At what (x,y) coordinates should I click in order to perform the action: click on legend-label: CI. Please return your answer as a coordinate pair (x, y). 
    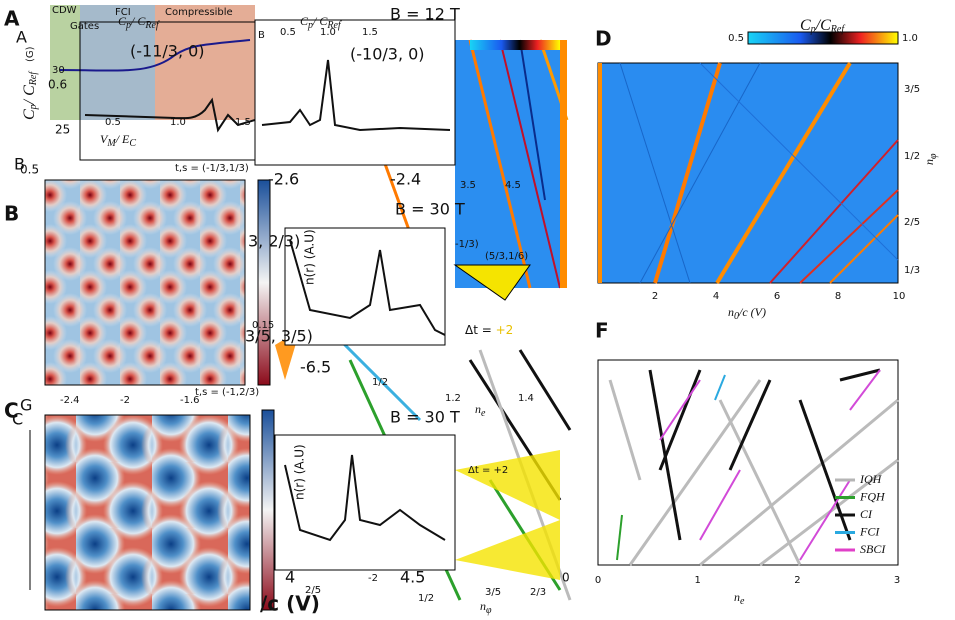
    Looking at the image, I should click on (866, 514).